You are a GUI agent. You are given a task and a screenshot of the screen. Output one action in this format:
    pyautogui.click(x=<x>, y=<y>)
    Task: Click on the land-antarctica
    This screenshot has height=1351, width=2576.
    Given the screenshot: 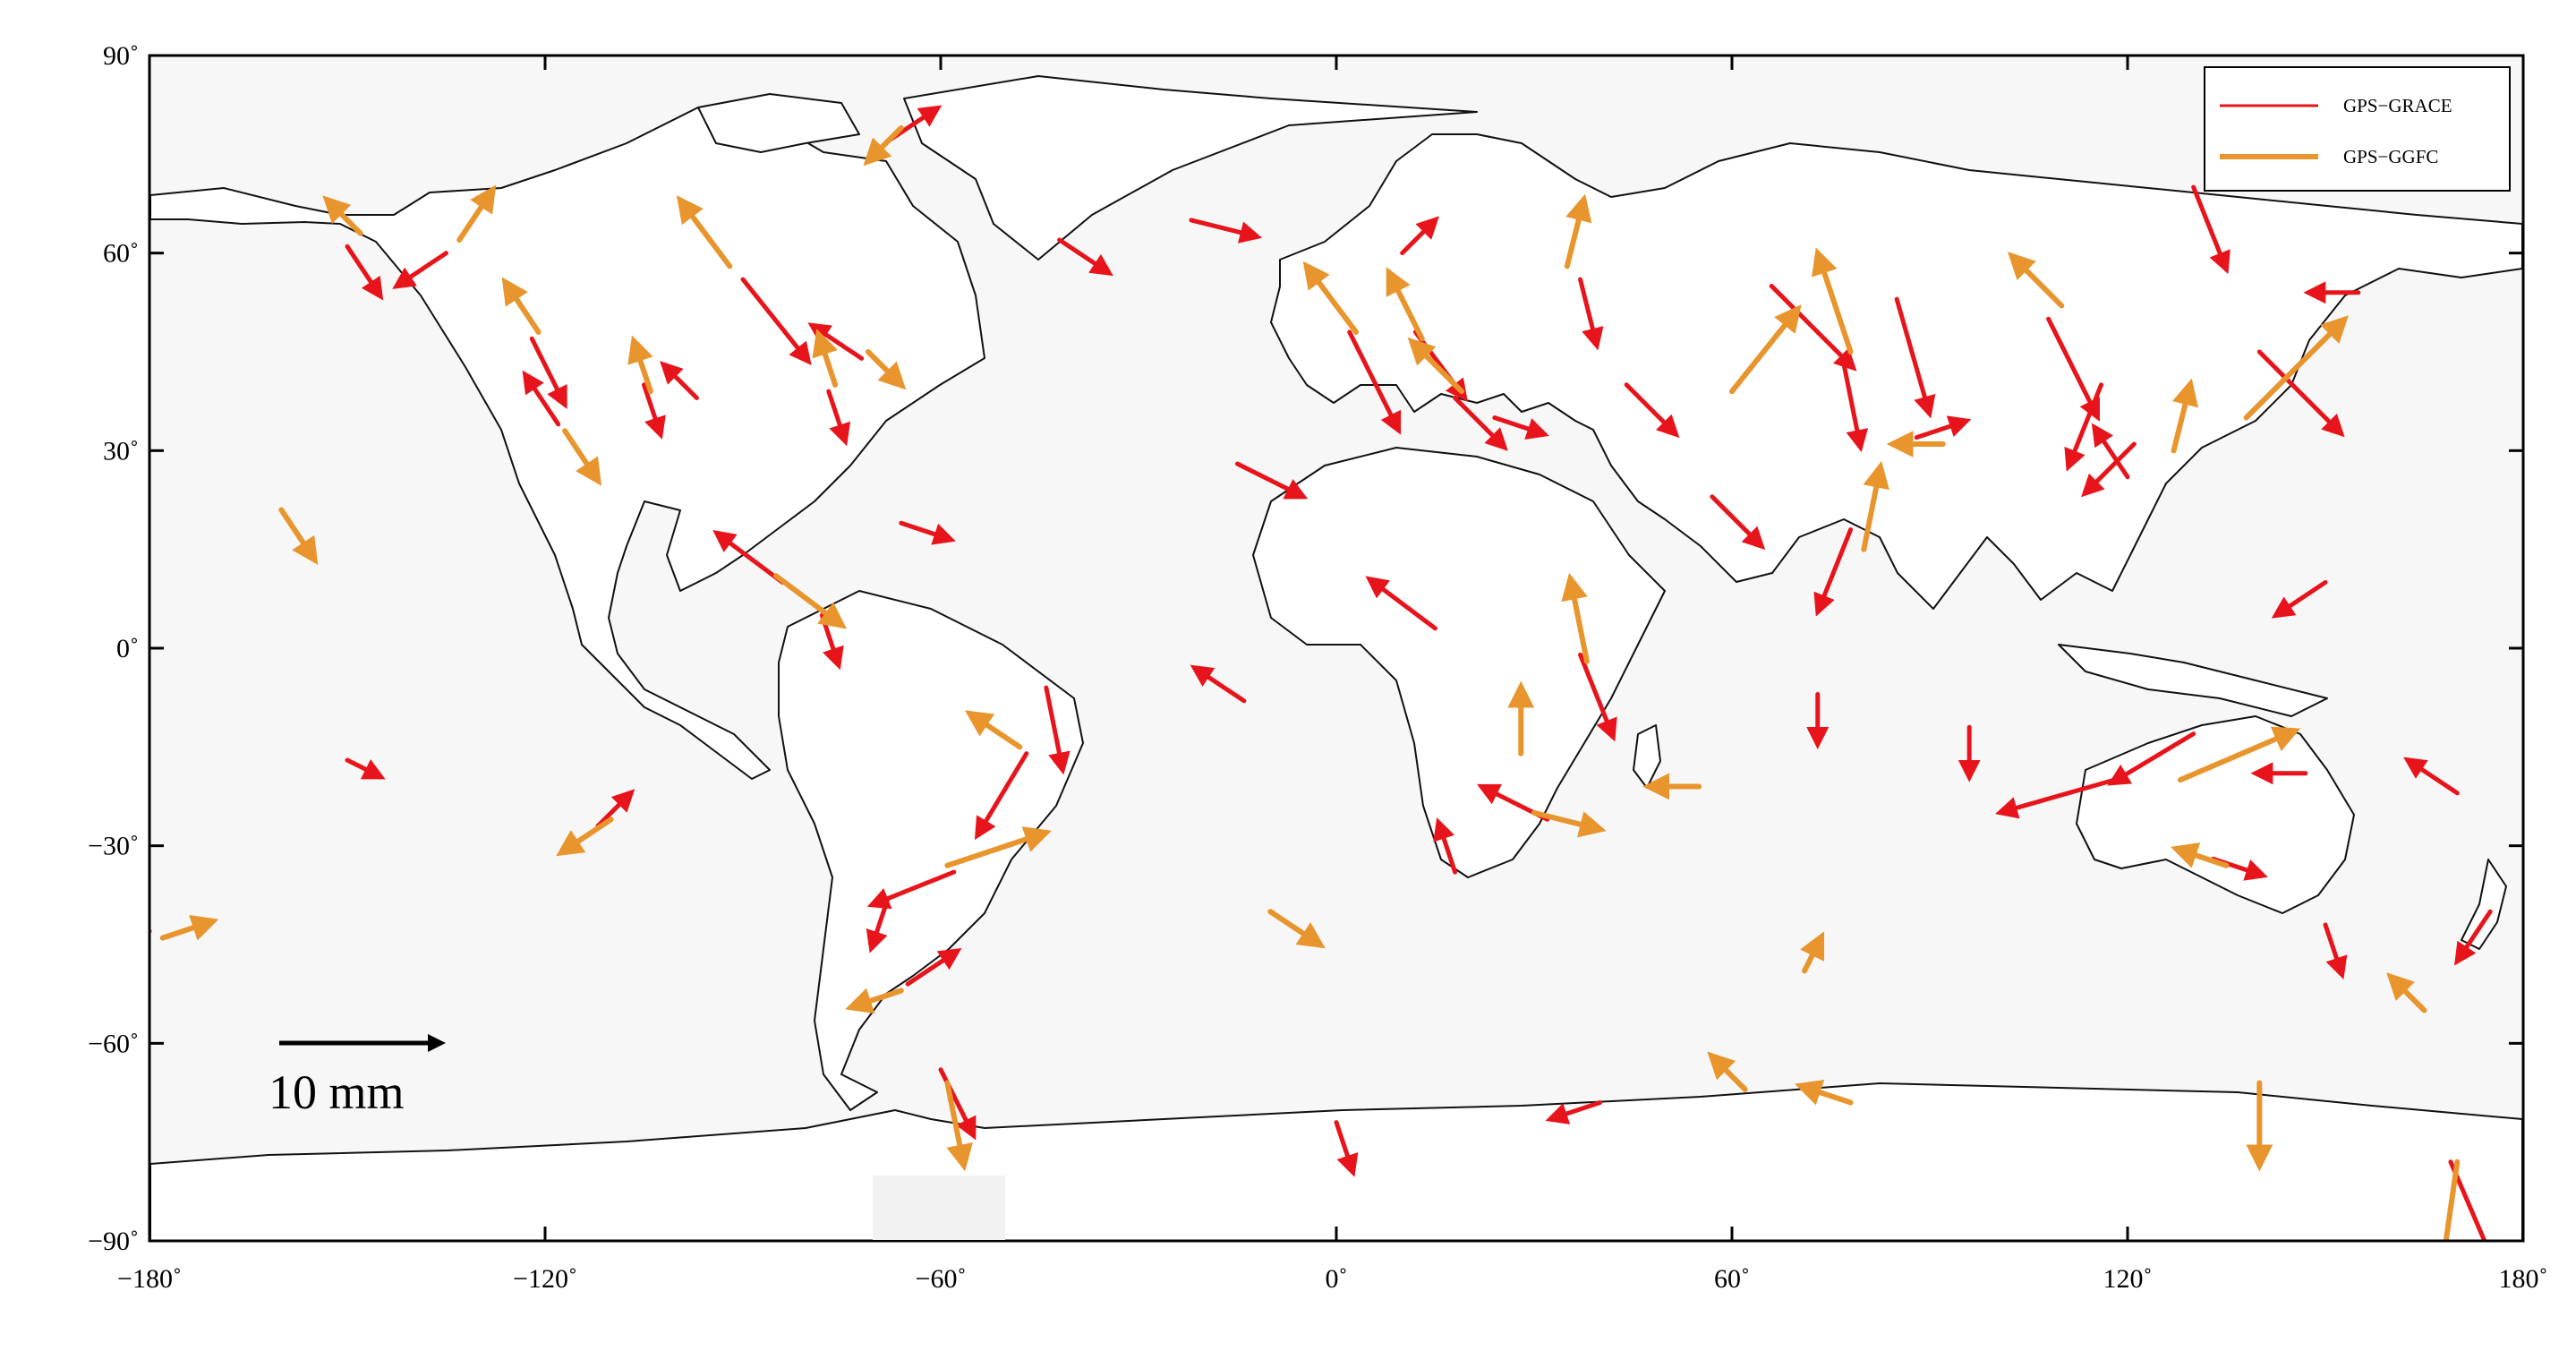 What is the action you would take?
    pyautogui.click(x=1336, y=1161)
    